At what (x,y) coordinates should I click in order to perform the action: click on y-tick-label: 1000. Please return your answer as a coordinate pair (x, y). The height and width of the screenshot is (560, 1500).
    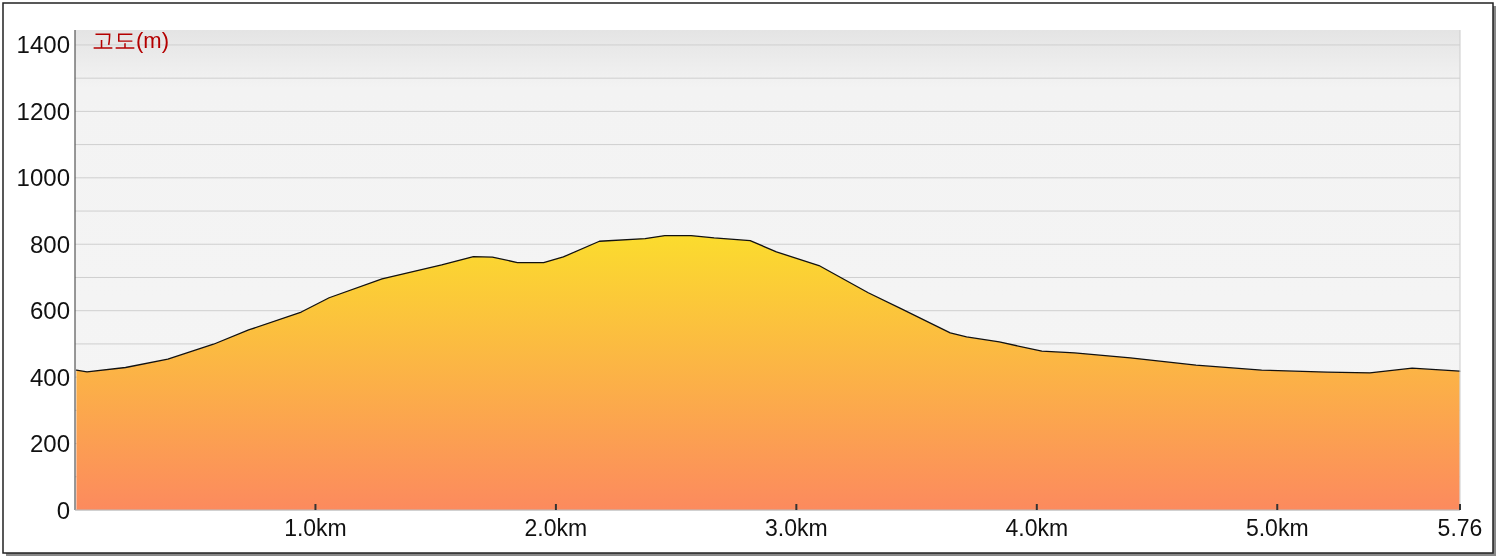
    Looking at the image, I should click on (43, 178).